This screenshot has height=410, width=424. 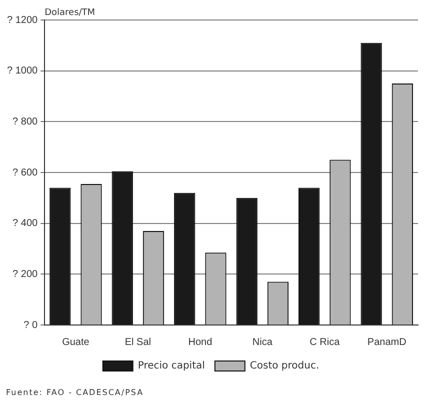 I want to click on legend-label: Precio capital, so click(x=171, y=366).